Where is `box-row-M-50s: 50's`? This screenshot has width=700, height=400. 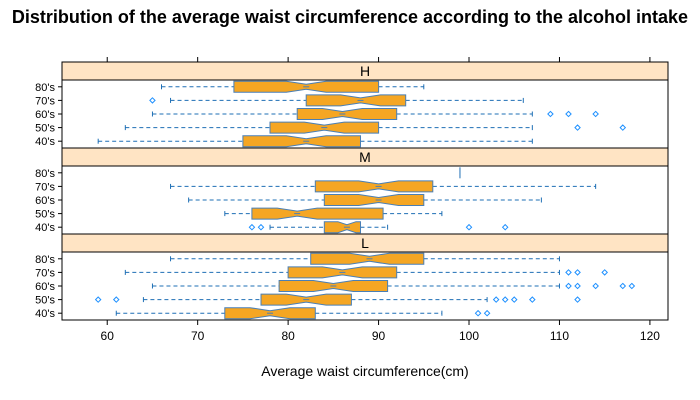 box-row-M-50s: 50's is located at coordinates (239, 214).